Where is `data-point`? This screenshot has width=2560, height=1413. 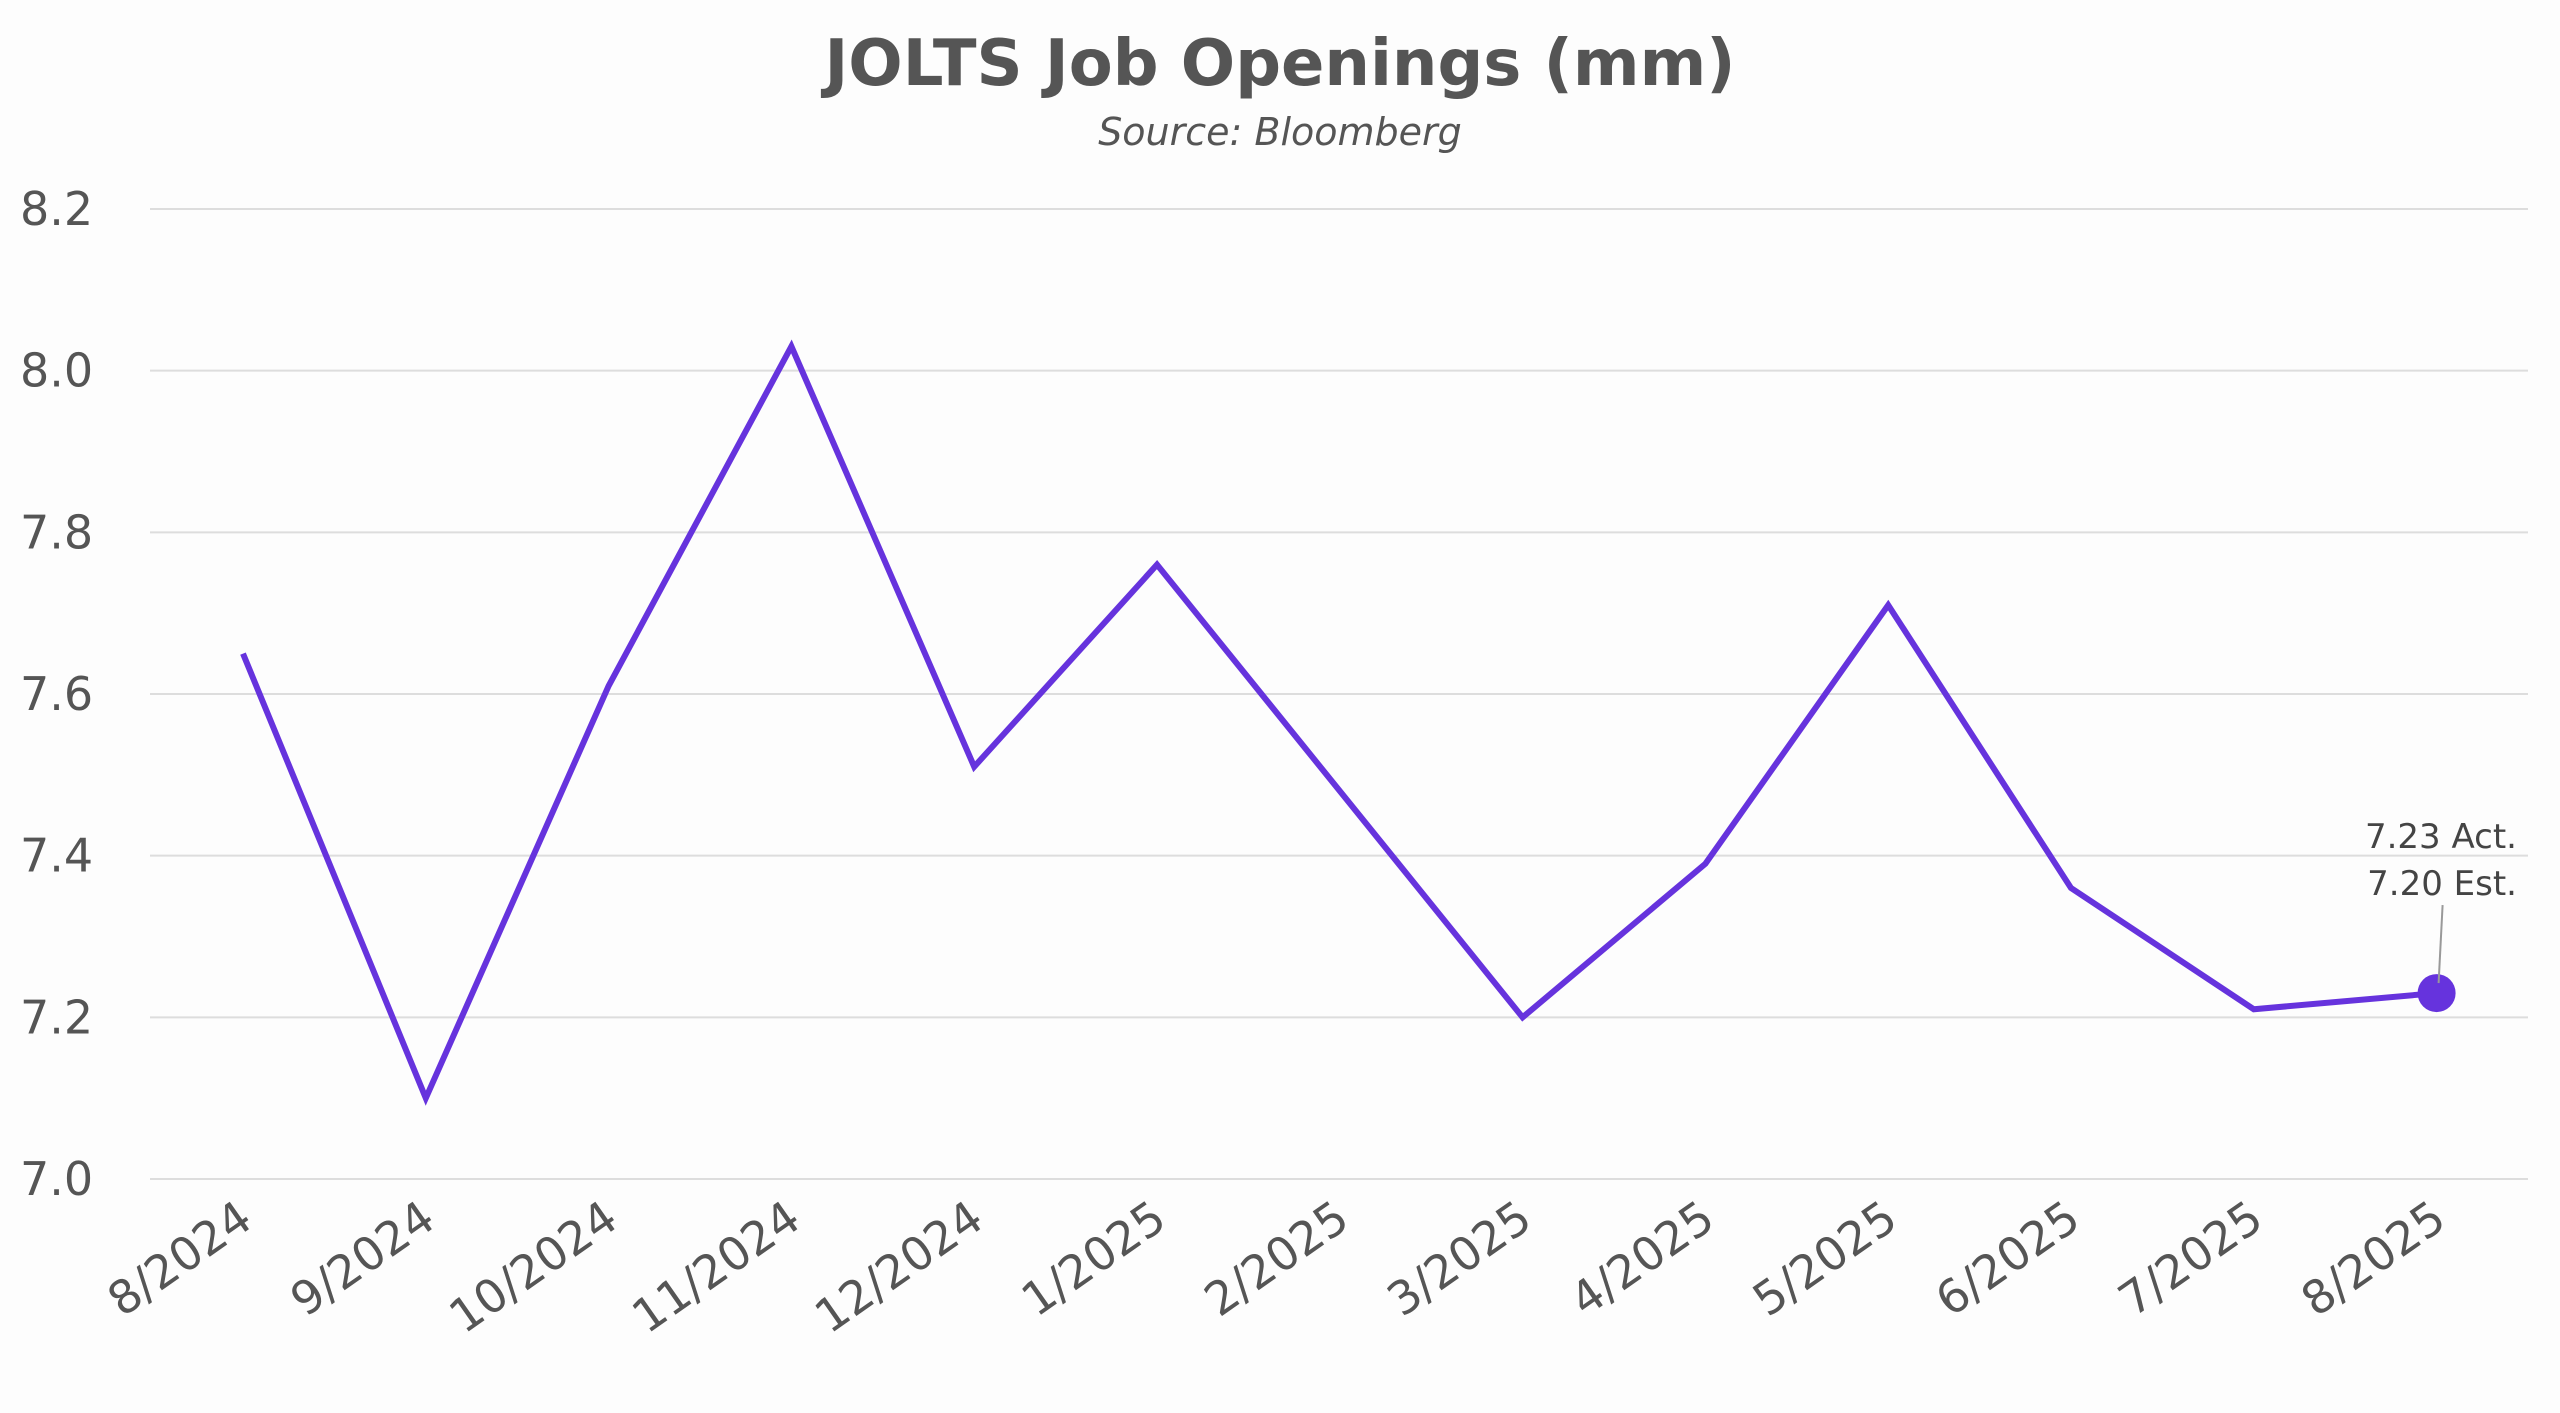
data-point is located at coordinates (2436, 993).